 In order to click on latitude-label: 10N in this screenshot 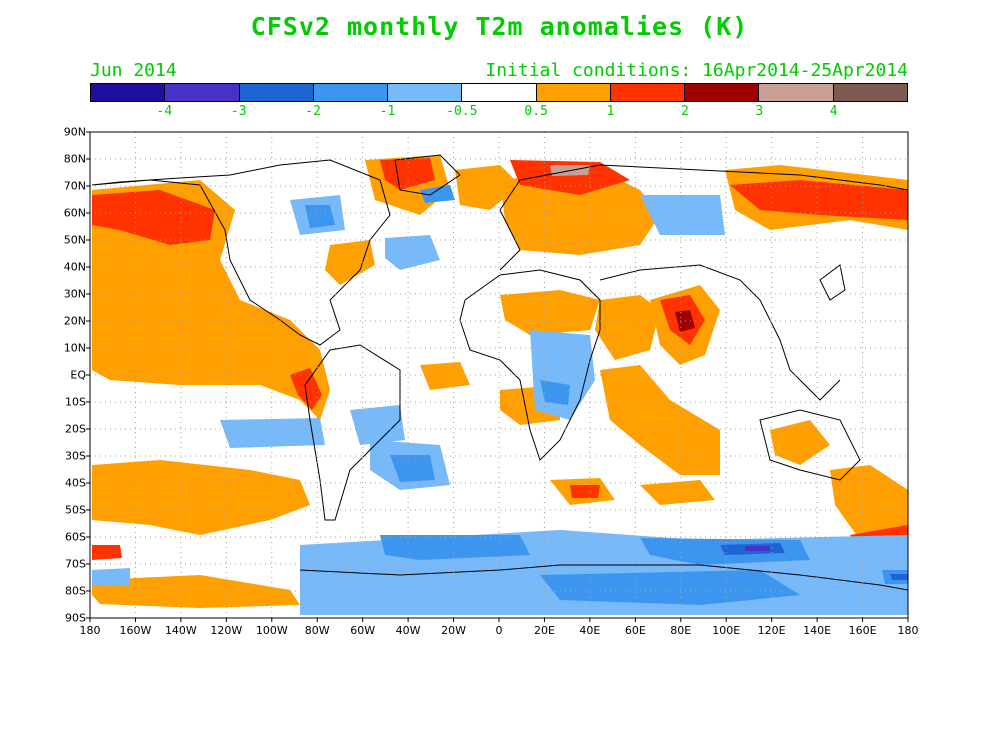, I will do `click(74, 348)`.